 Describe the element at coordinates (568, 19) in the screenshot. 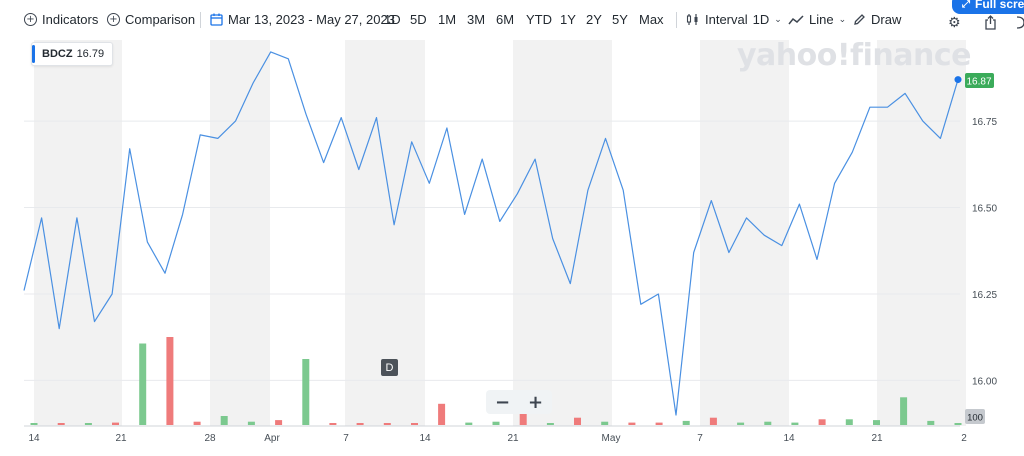

I see `range-button-1y: 1Y` at that location.